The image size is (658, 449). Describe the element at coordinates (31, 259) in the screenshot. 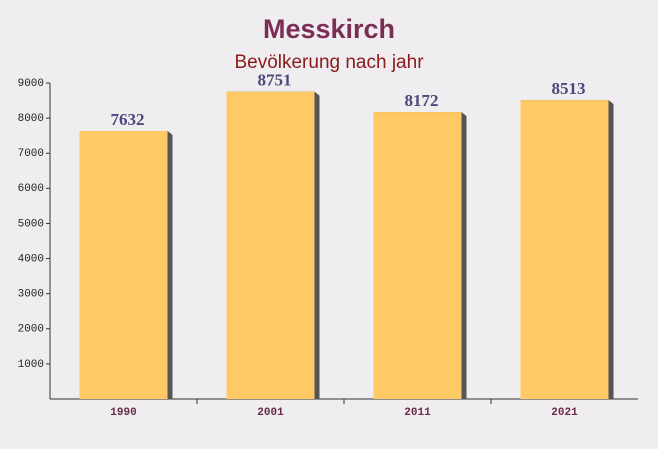

I see `y-tick-label: 4000` at that location.